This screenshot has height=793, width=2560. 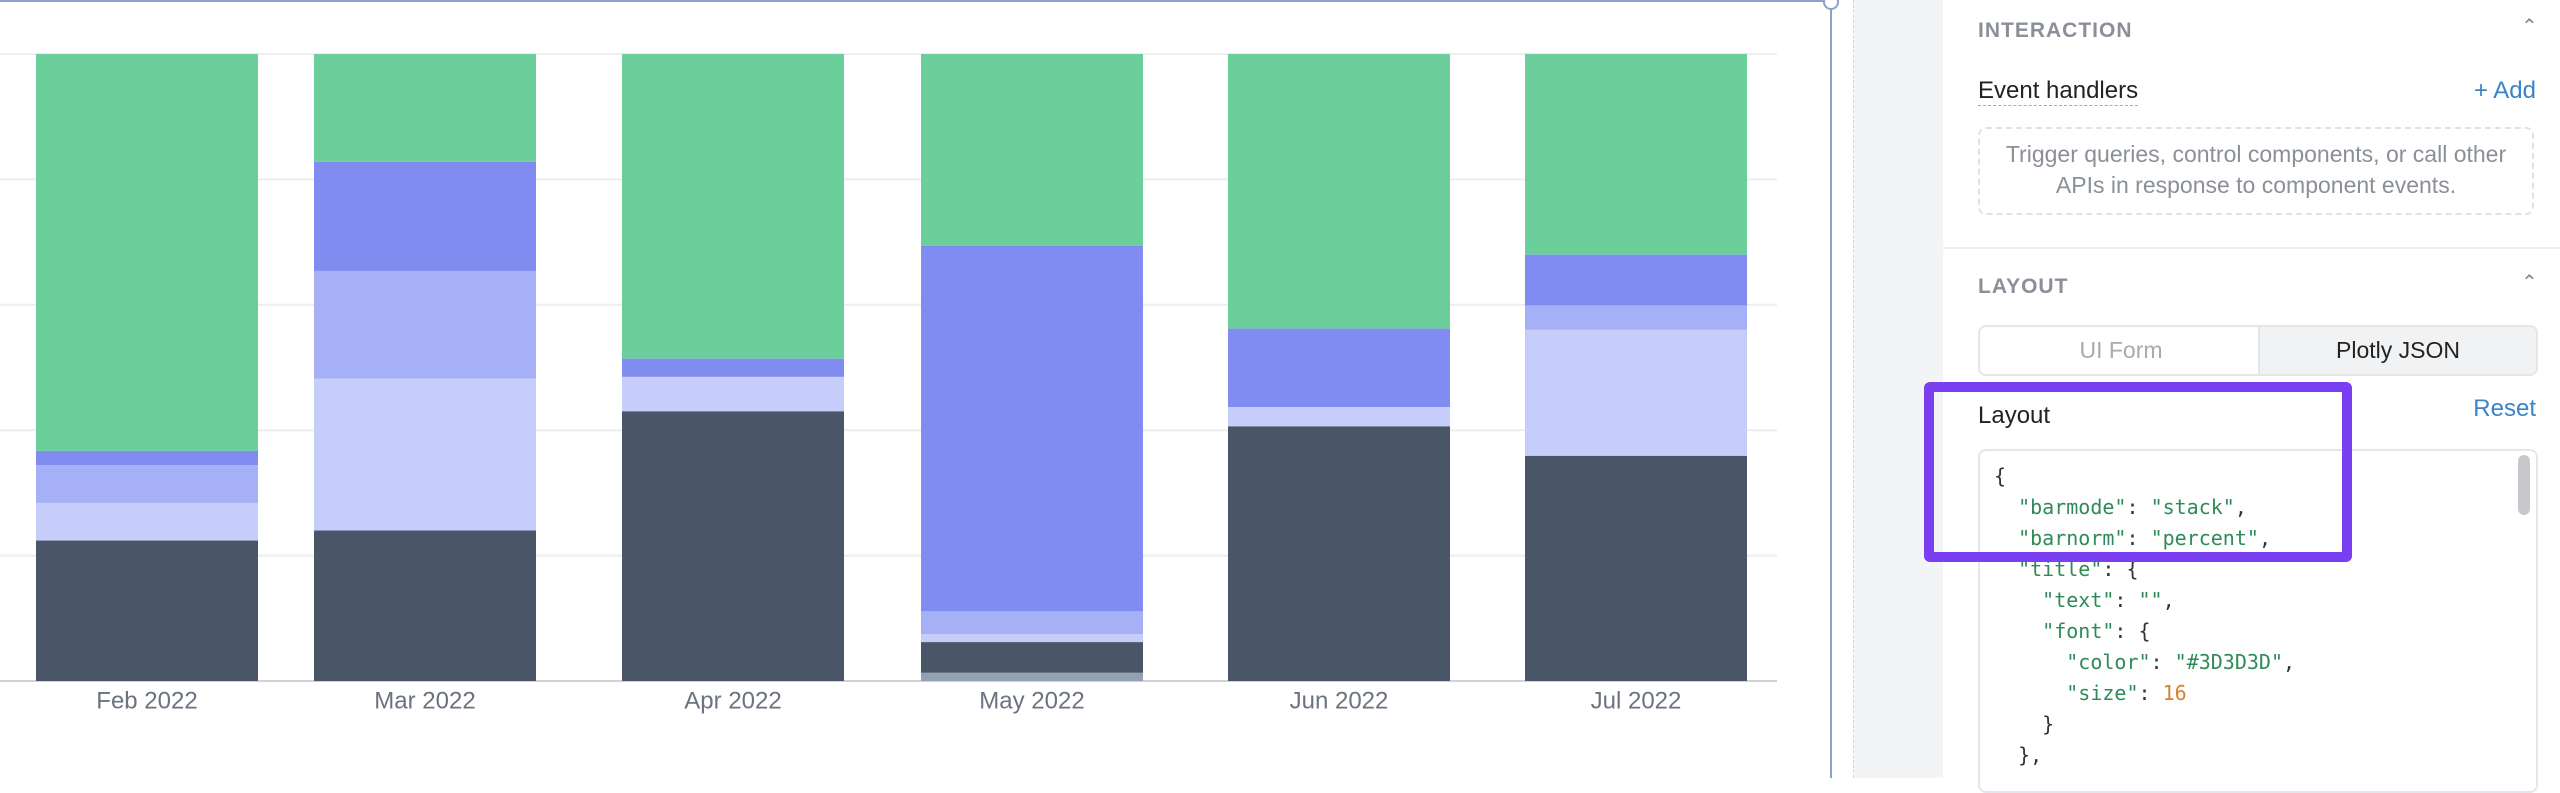 I want to click on label: Event handlers, so click(x=2058, y=91).